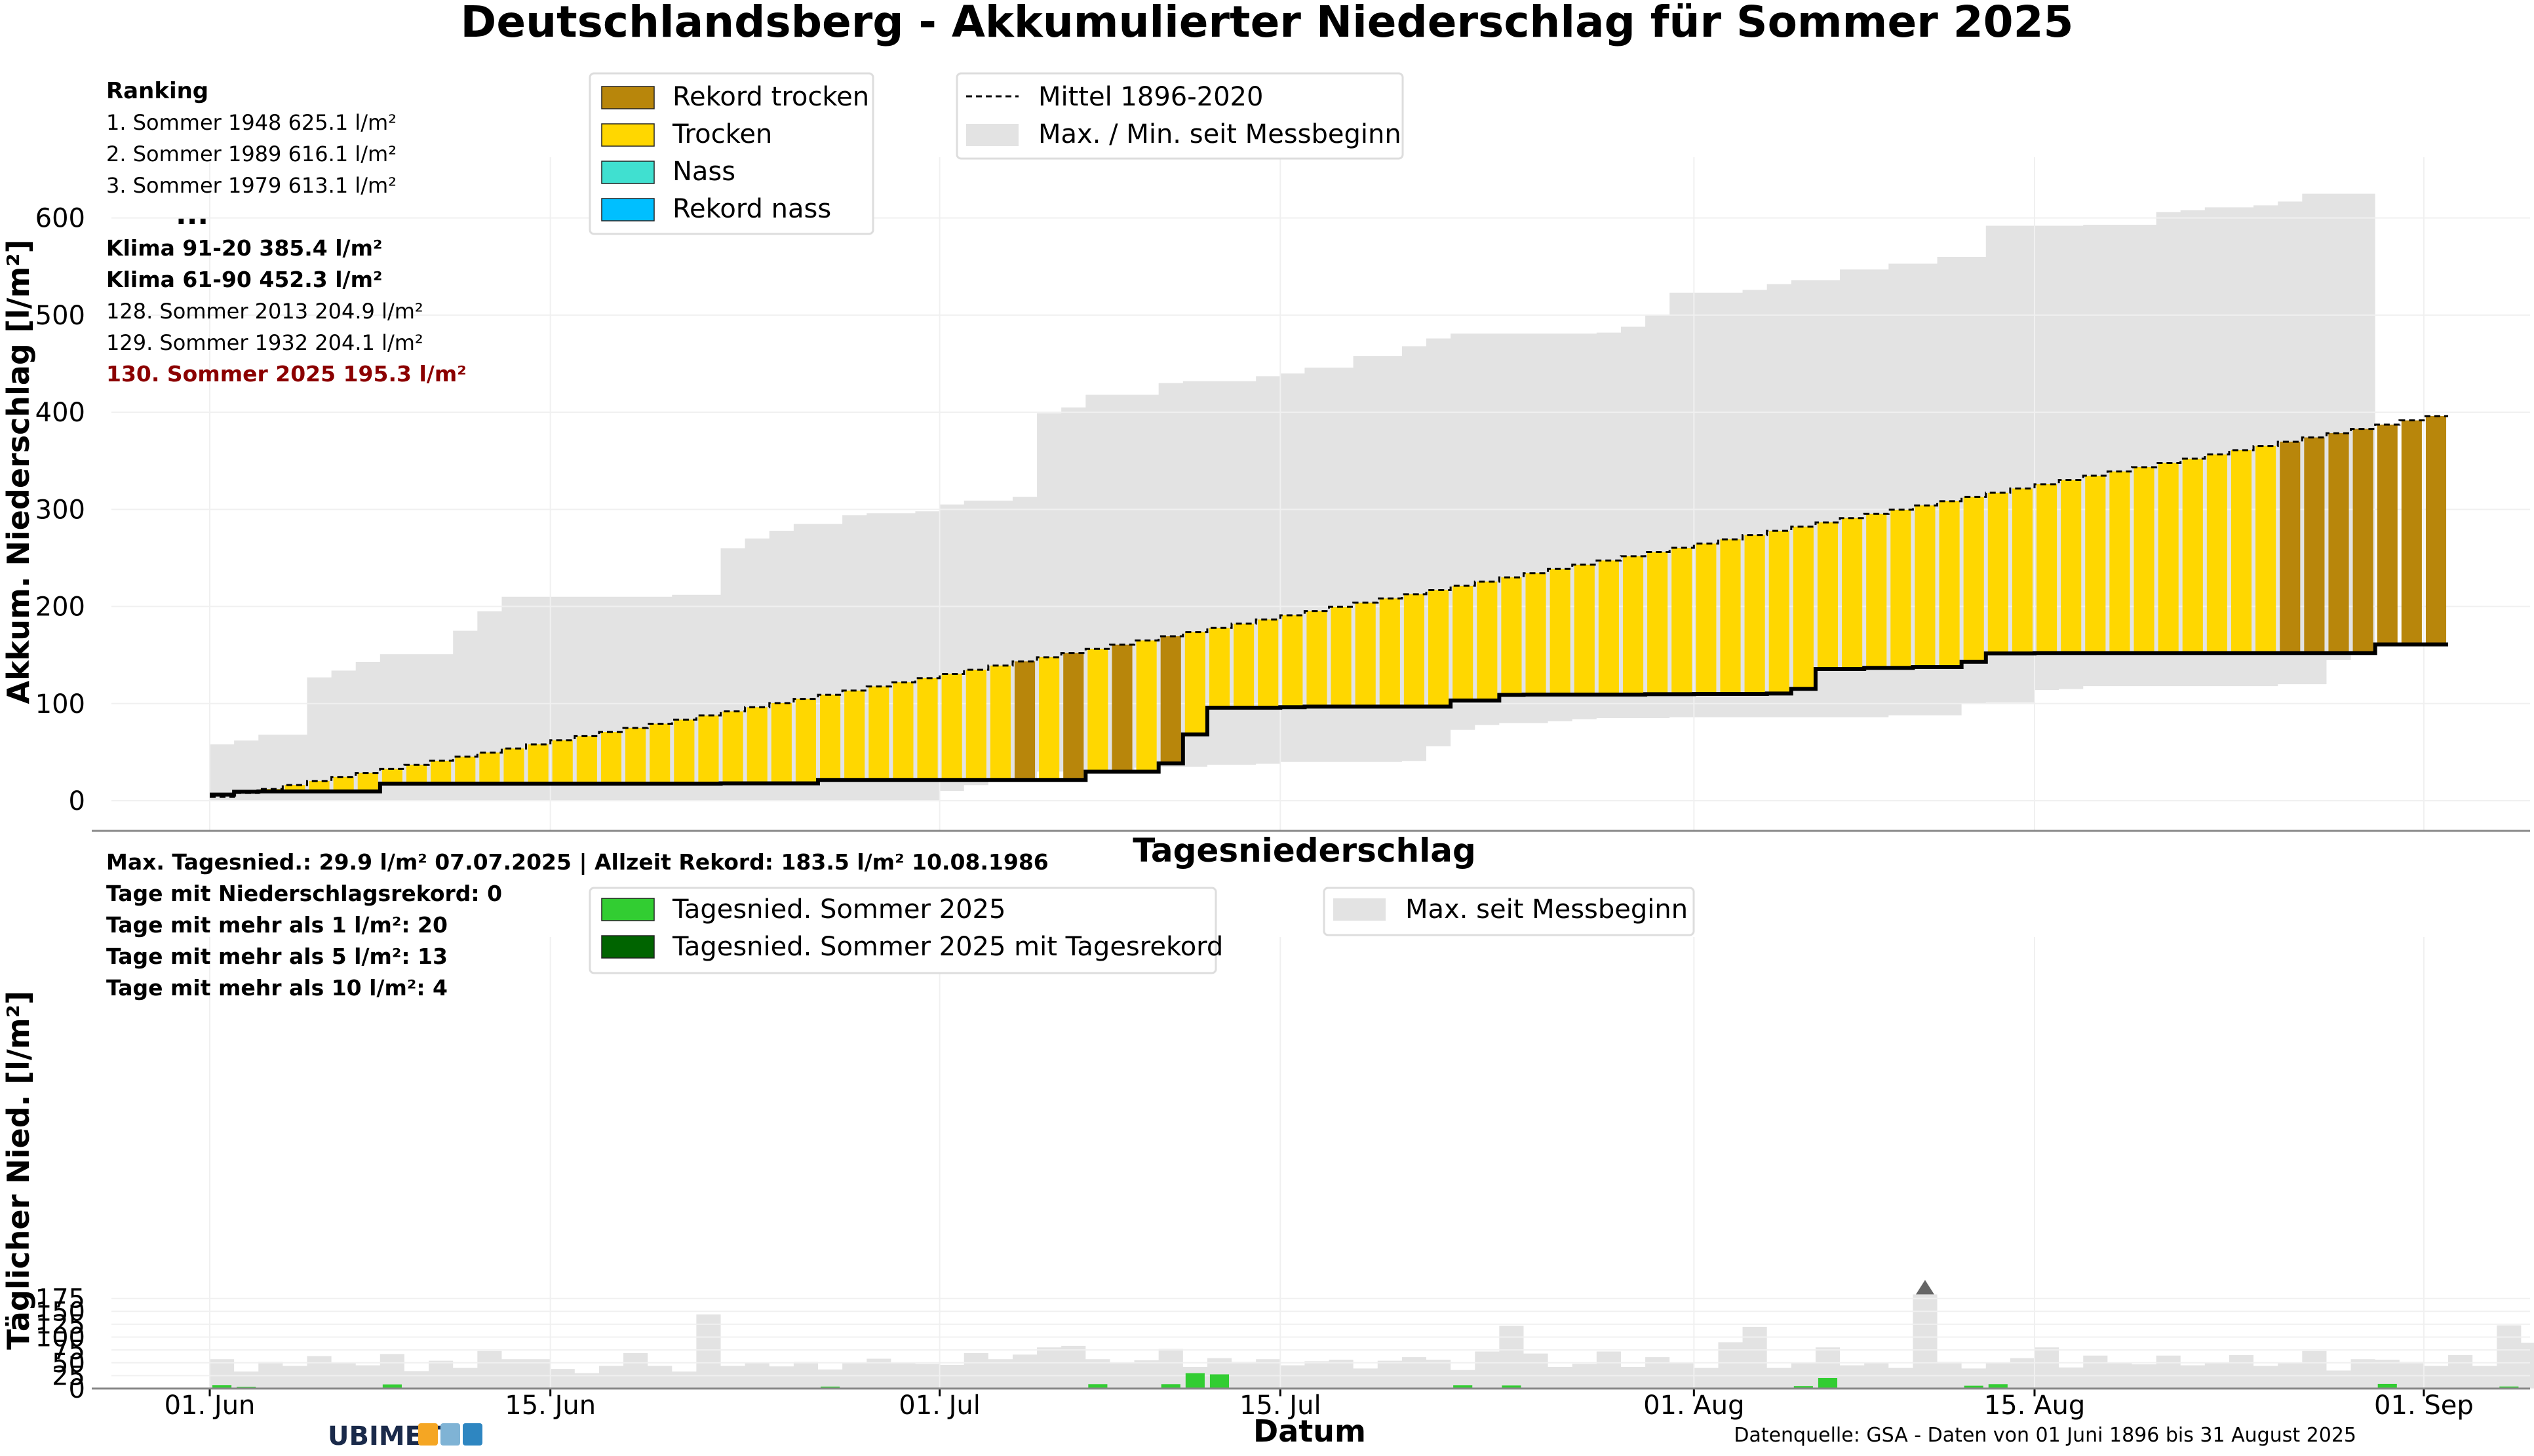  What do you see at coordinates (251, 122) in the screenshot?
I see `ranking-1: 1. Sommer 1948 625.1 l/m²` at bounding box center [251, 122].